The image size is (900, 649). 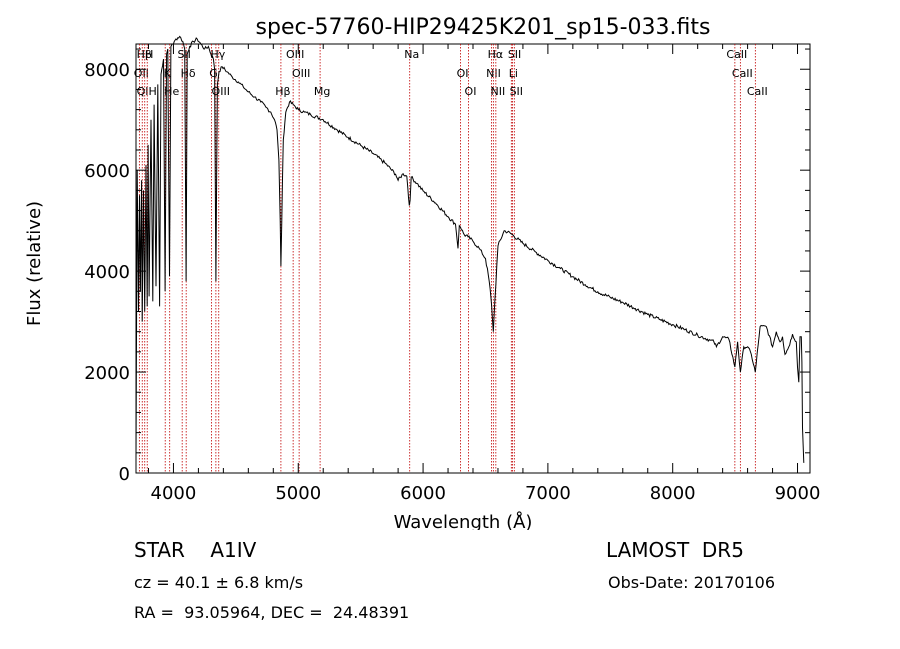 What do you see at coordinates (272, 612) in the screenshot?
I see `sky-coordinates: RA = 93.05964, DEC = 24.48391` at bounding box center [272, 612].